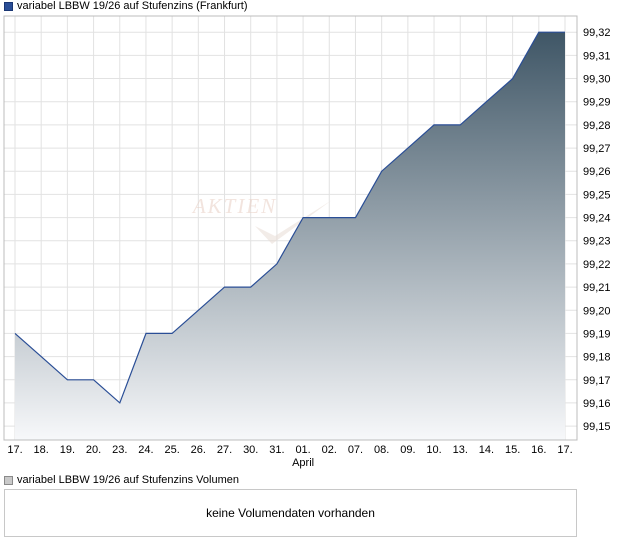 This screenshot has height=546, width=620. What do you see at coordinates (250, 450) in the screenshot?
I see `x-tick-label: 30.` at bounding box center [250, 450].